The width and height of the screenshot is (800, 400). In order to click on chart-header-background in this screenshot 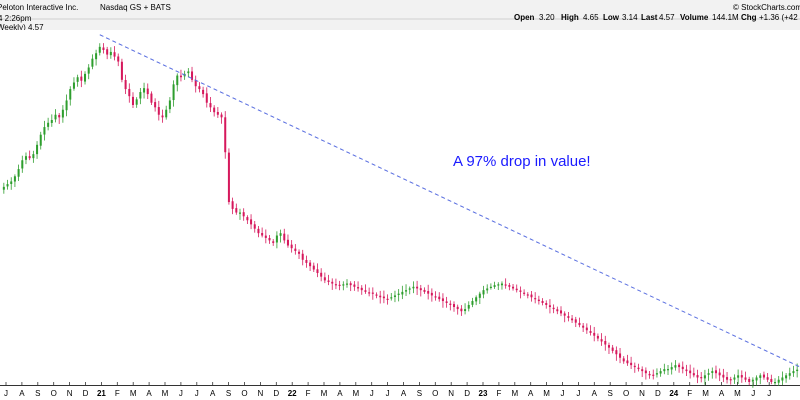, I will do `click(400, 15)`.